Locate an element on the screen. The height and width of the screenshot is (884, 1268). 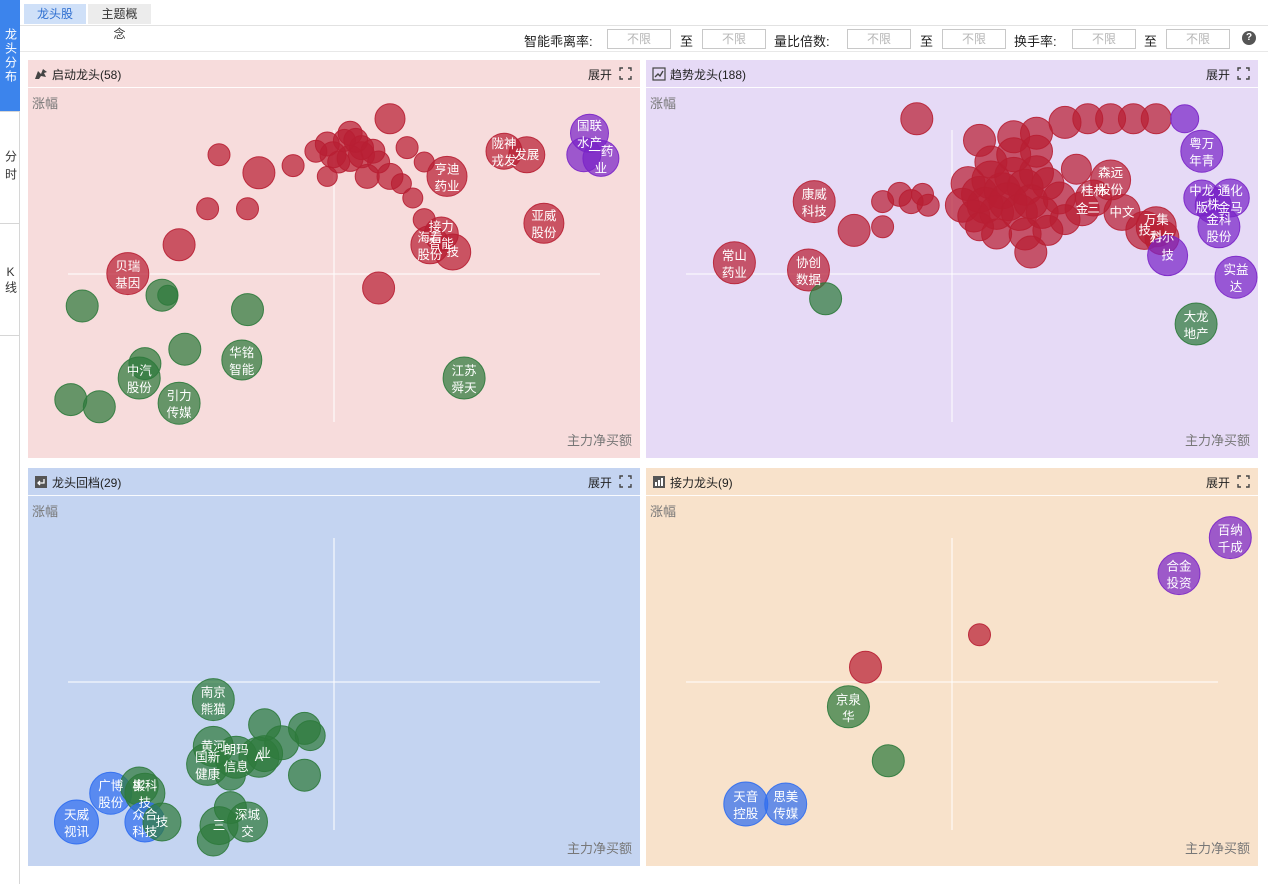
tab-leader-stocks: 龙头股 is located at coordinates (55, 14).